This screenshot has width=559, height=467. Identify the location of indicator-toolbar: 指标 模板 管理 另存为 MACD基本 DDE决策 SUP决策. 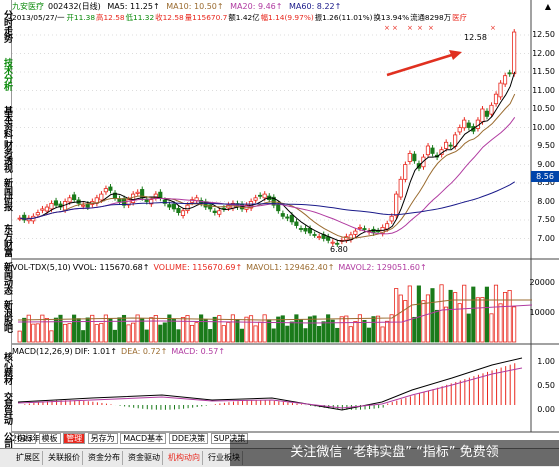
(131, 439).